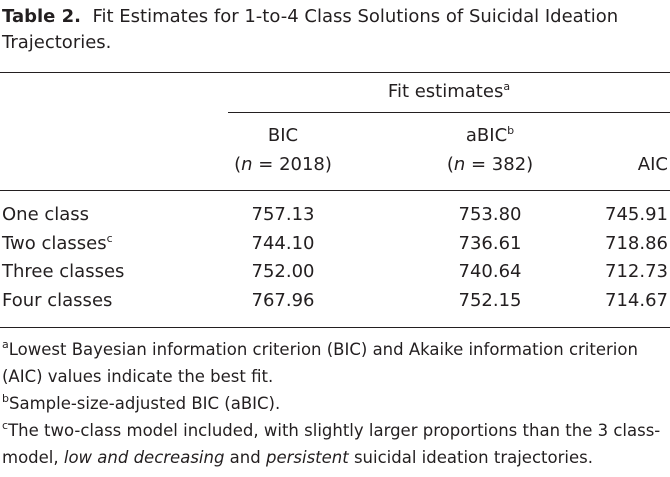 The width and height of the screenshot is (670, 477). What do you see at coordinates (54, 243) in the screenshot?
I see `row-label-text: Two classes` at bounding box center [54, 243].